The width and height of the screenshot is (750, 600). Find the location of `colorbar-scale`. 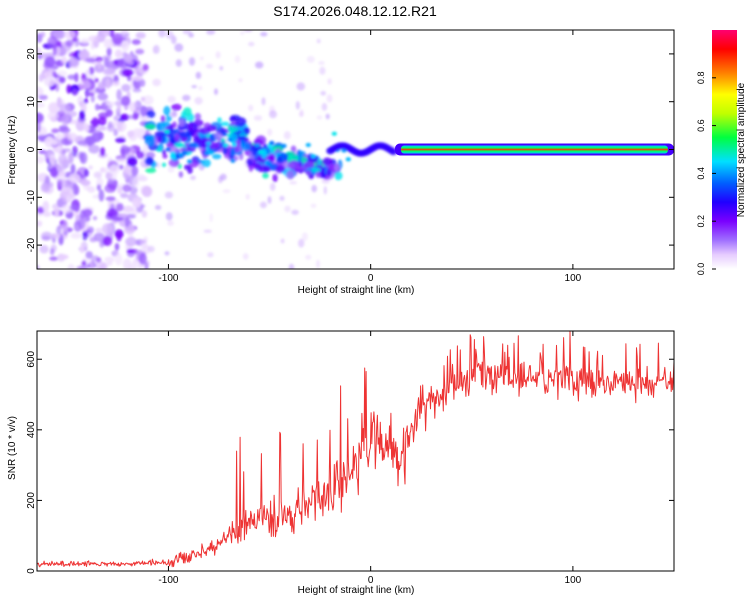

colorbar-scale is located at coordinates (724, 149).